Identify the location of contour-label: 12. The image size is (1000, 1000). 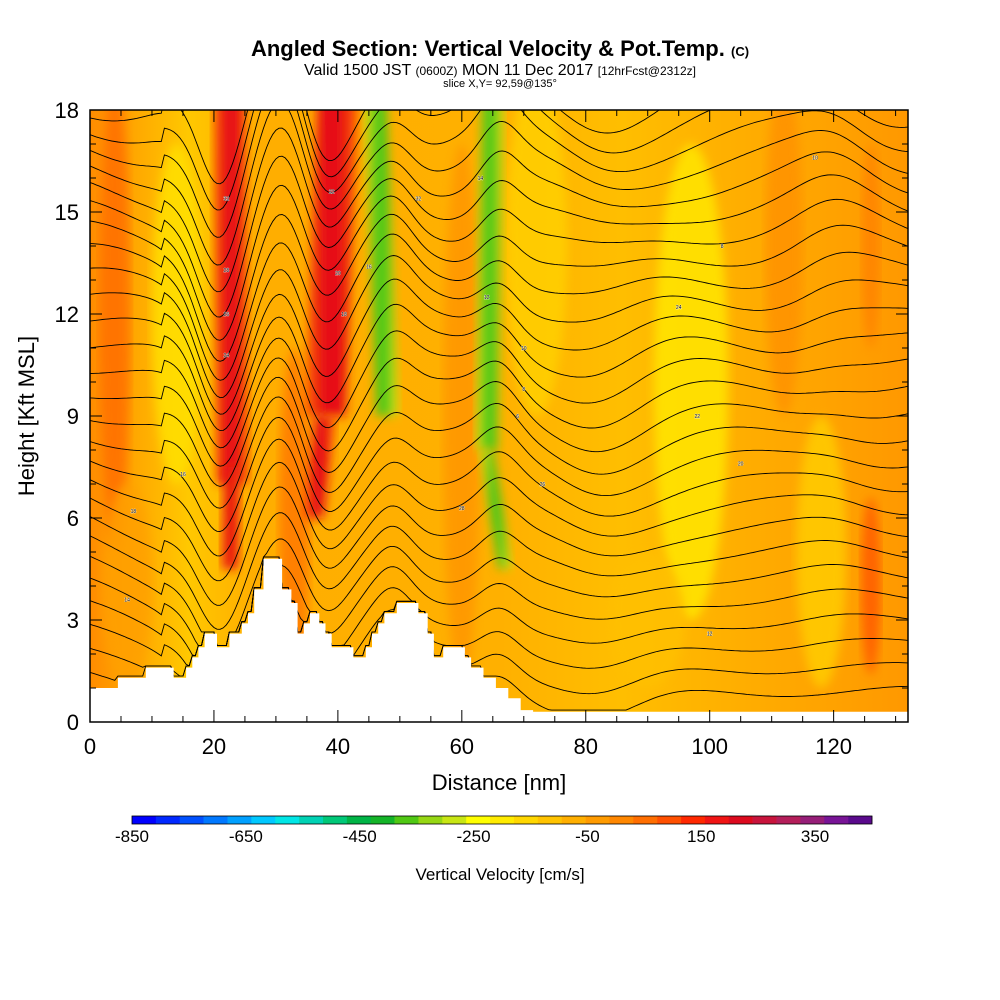
(487, 298).